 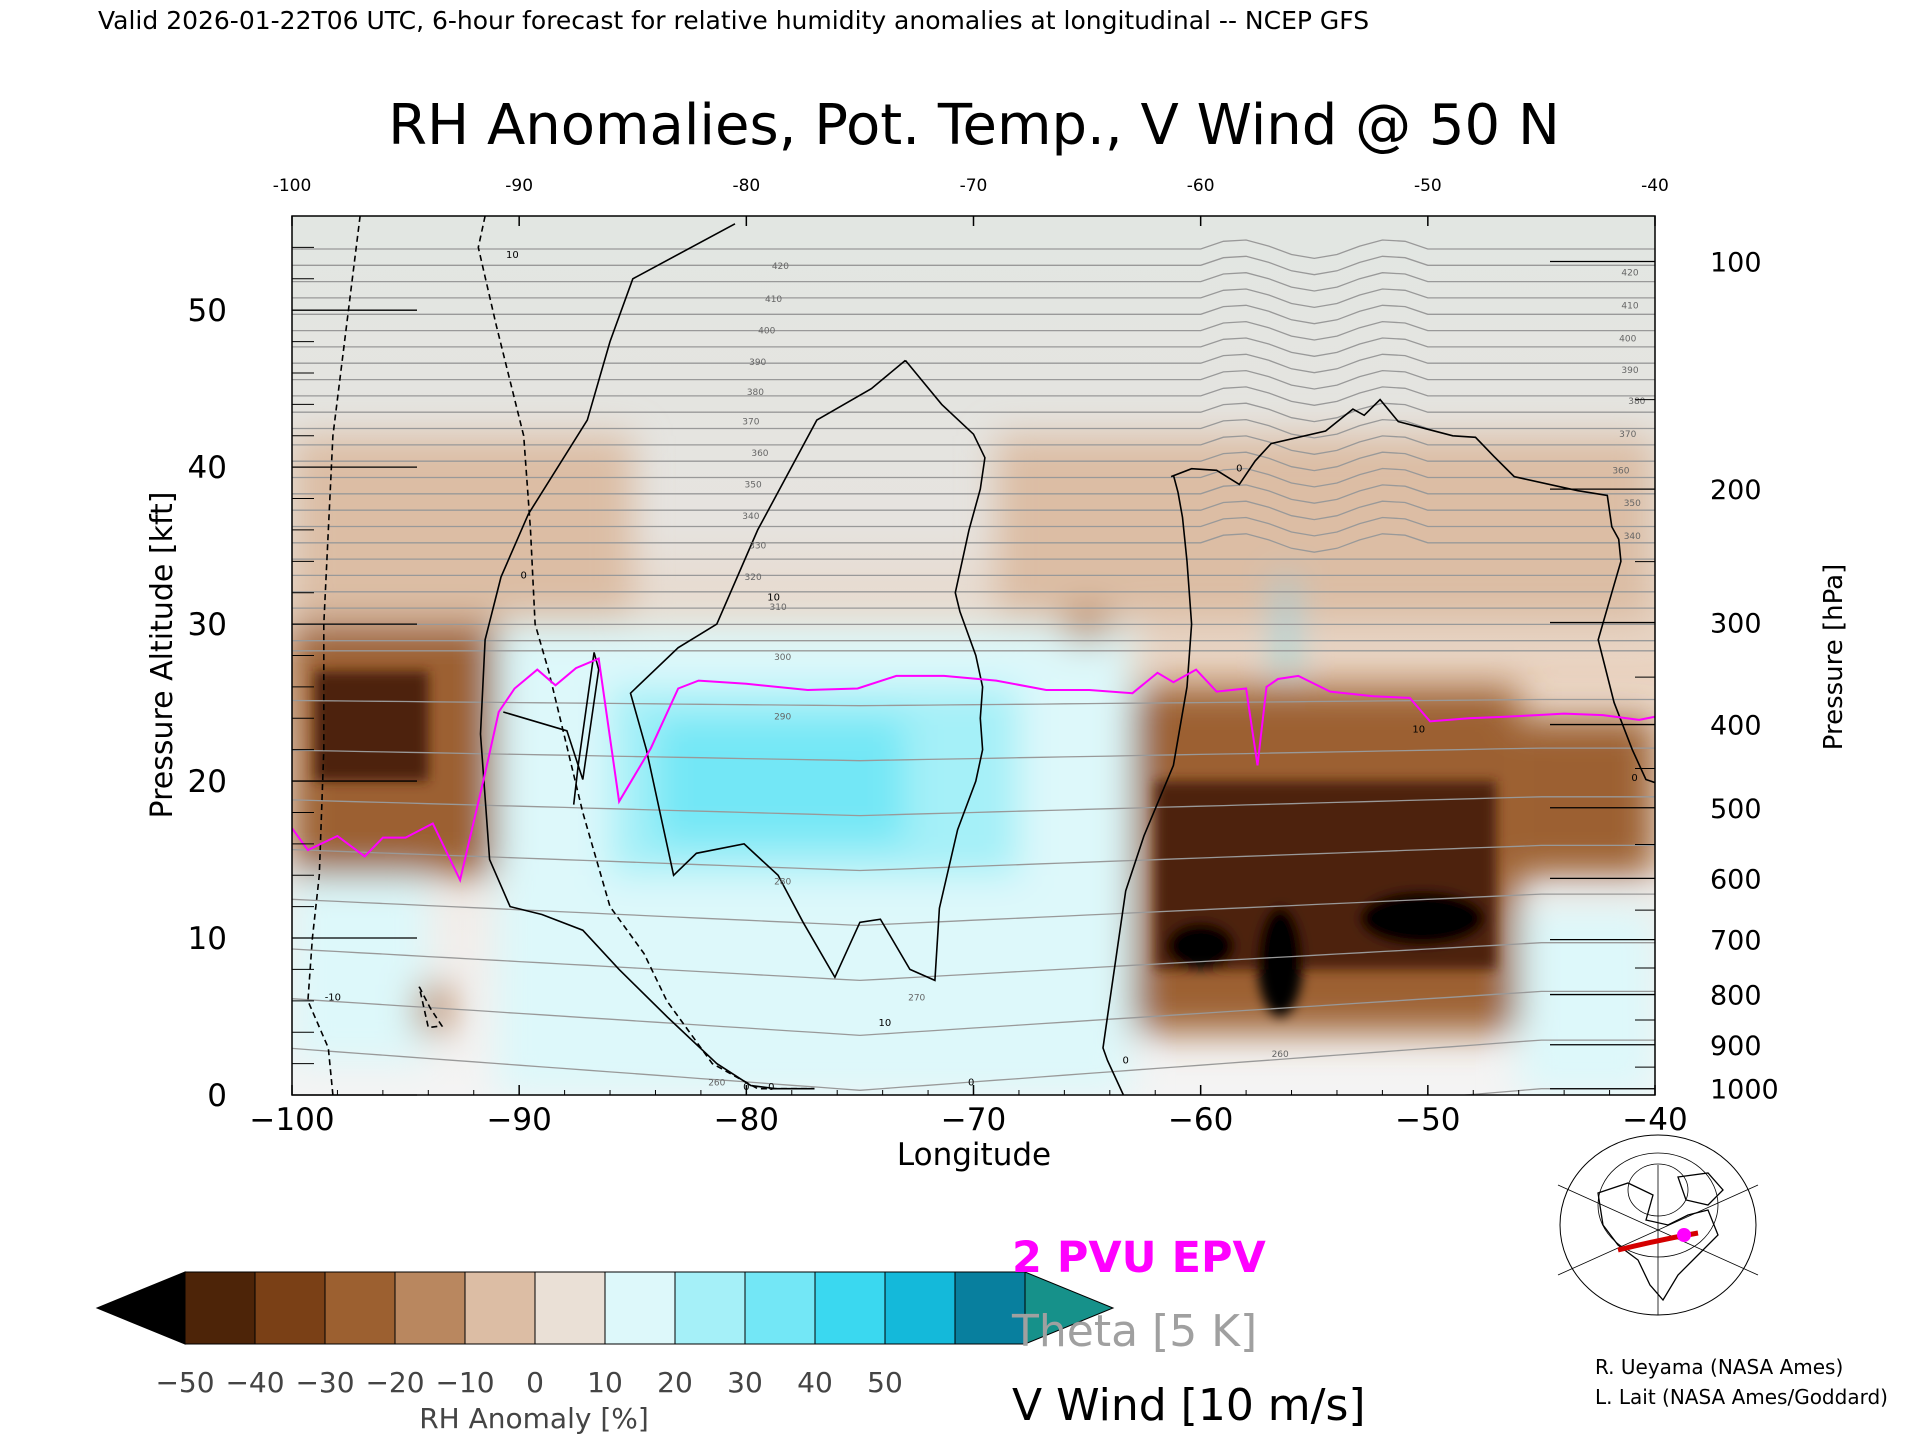 What do you see at coordinates (1736, 809) in the screenshot?
I see `pressure-tick-label: 500` at bounding box center [1736, 809].